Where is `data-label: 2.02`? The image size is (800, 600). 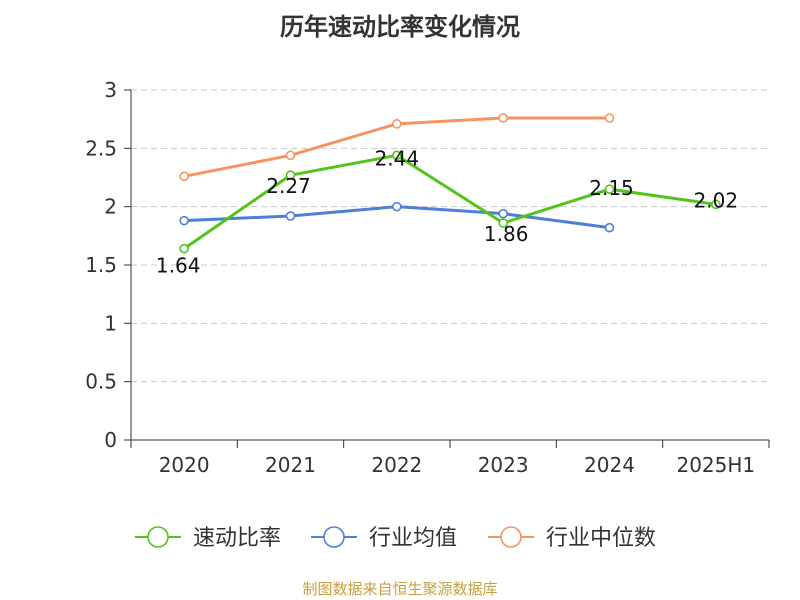
data-label: 2.02 is located at coordinates (716, 200).